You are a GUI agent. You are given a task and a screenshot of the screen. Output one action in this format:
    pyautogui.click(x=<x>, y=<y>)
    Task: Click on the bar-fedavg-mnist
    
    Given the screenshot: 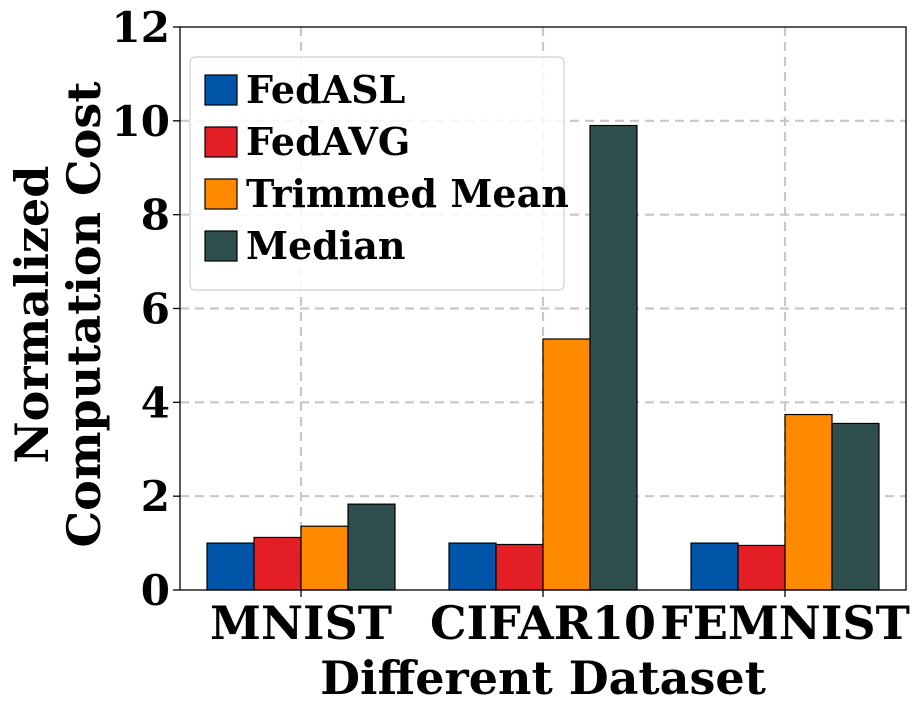 What is the action you would take?
    pyautogui.click(x=277, y=563)
    